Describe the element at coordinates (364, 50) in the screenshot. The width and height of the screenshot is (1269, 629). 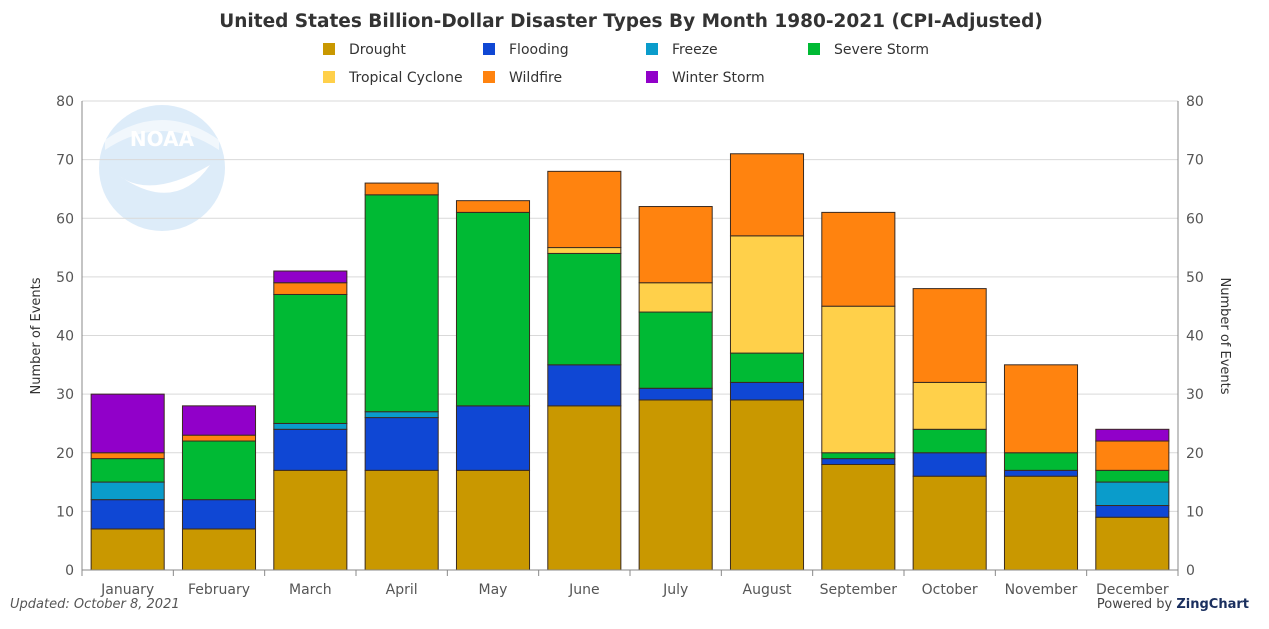
I see `legend-item: Drought` at that location.